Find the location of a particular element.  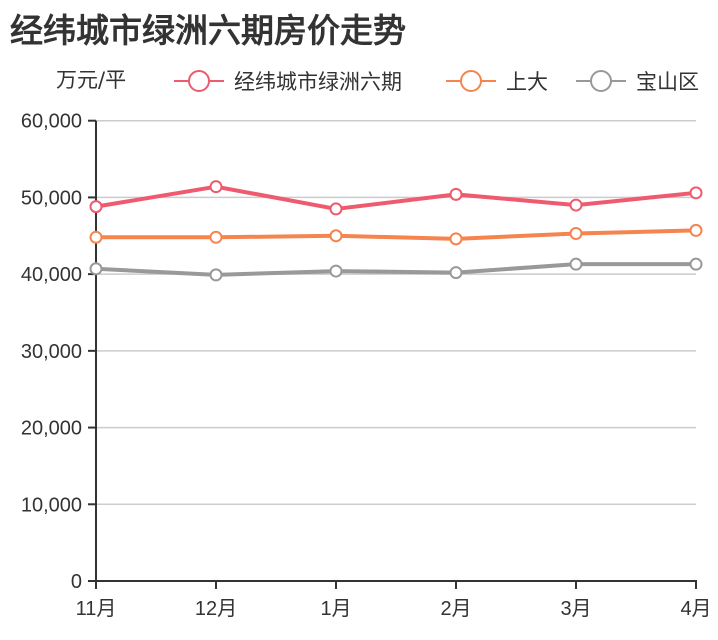

y-tick-label: 60,000 is located at coordinates (51, 122).